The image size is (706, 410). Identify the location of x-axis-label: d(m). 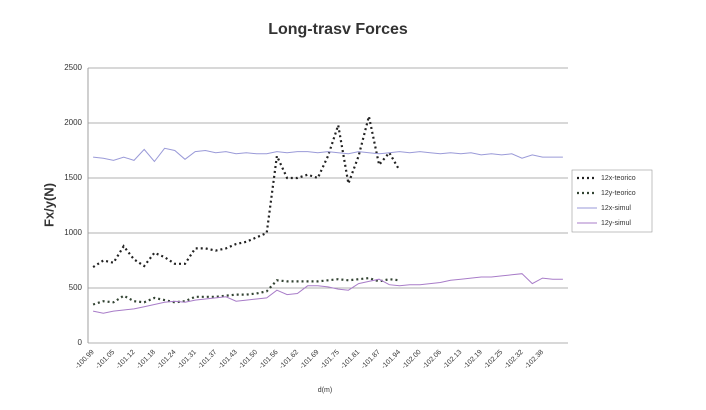
(325, 390).